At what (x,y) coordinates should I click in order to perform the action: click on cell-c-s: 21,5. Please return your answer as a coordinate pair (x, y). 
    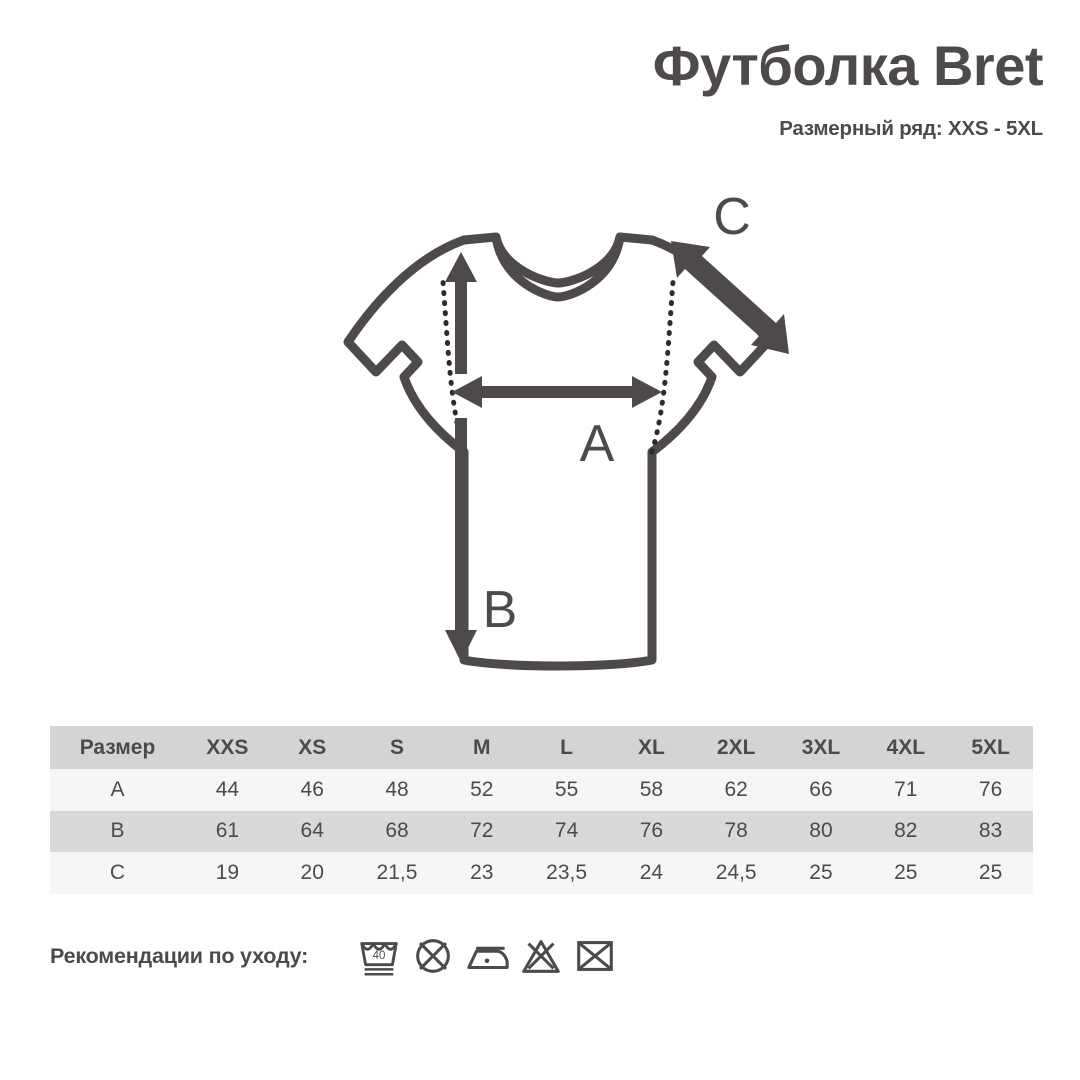
    Looking at the image, I should click on (397, 873).